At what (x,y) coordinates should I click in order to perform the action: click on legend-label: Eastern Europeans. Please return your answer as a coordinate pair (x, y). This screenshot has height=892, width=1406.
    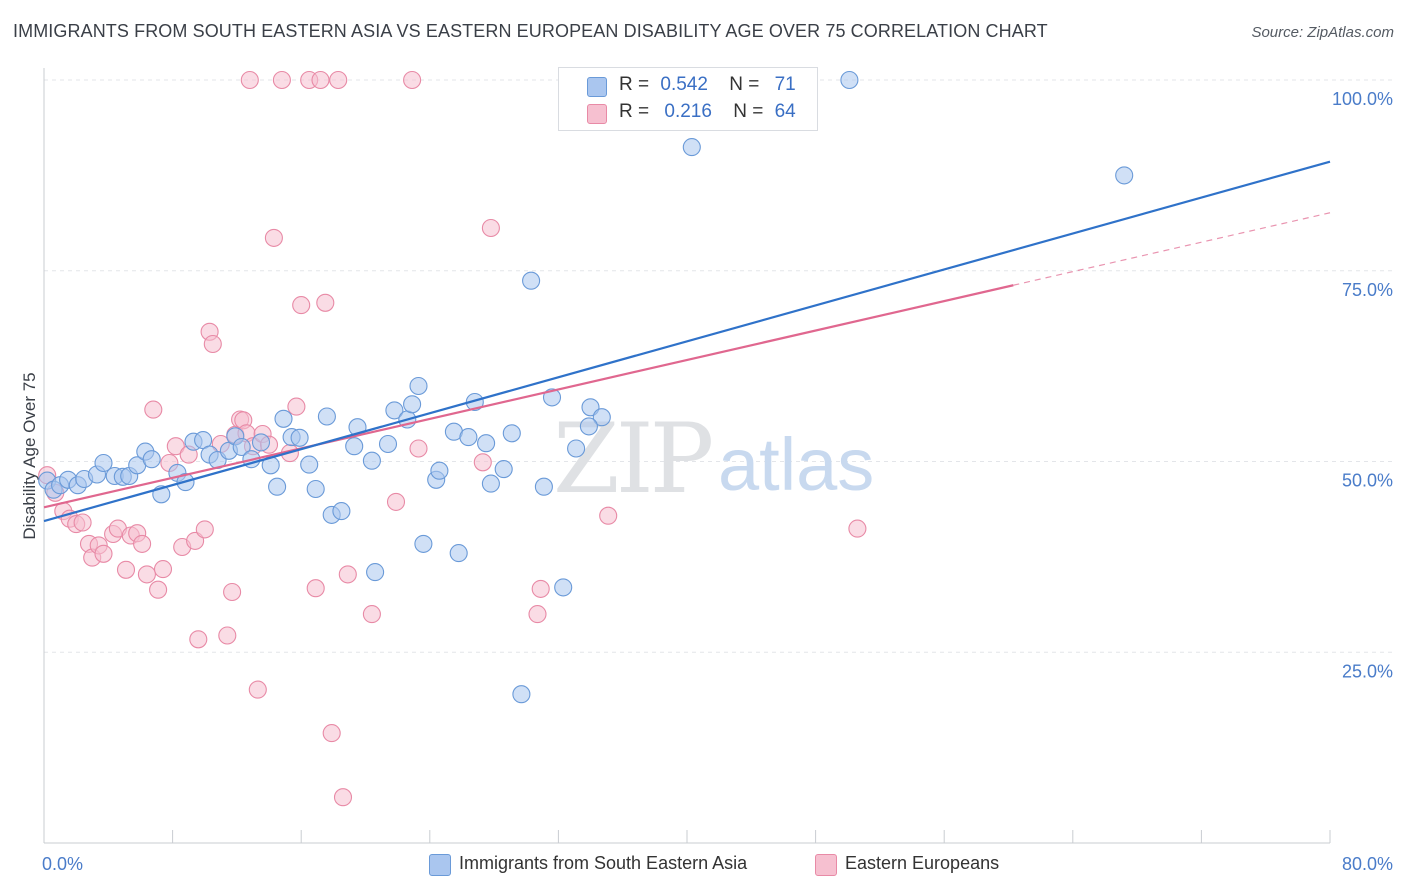
    Looking at the image, I should click on (922, 863).